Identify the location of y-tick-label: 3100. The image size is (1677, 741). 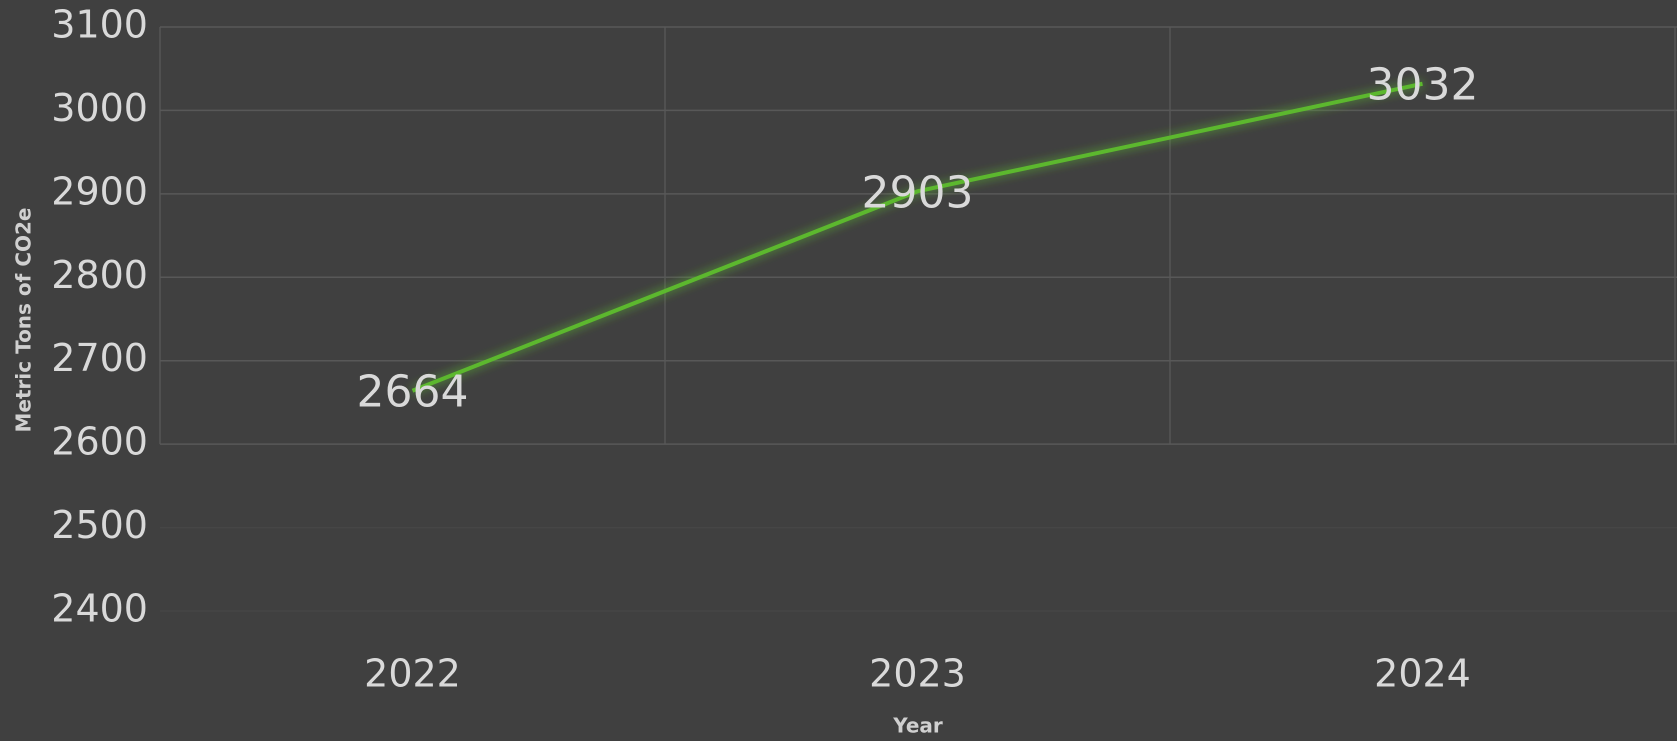
(99, 25).